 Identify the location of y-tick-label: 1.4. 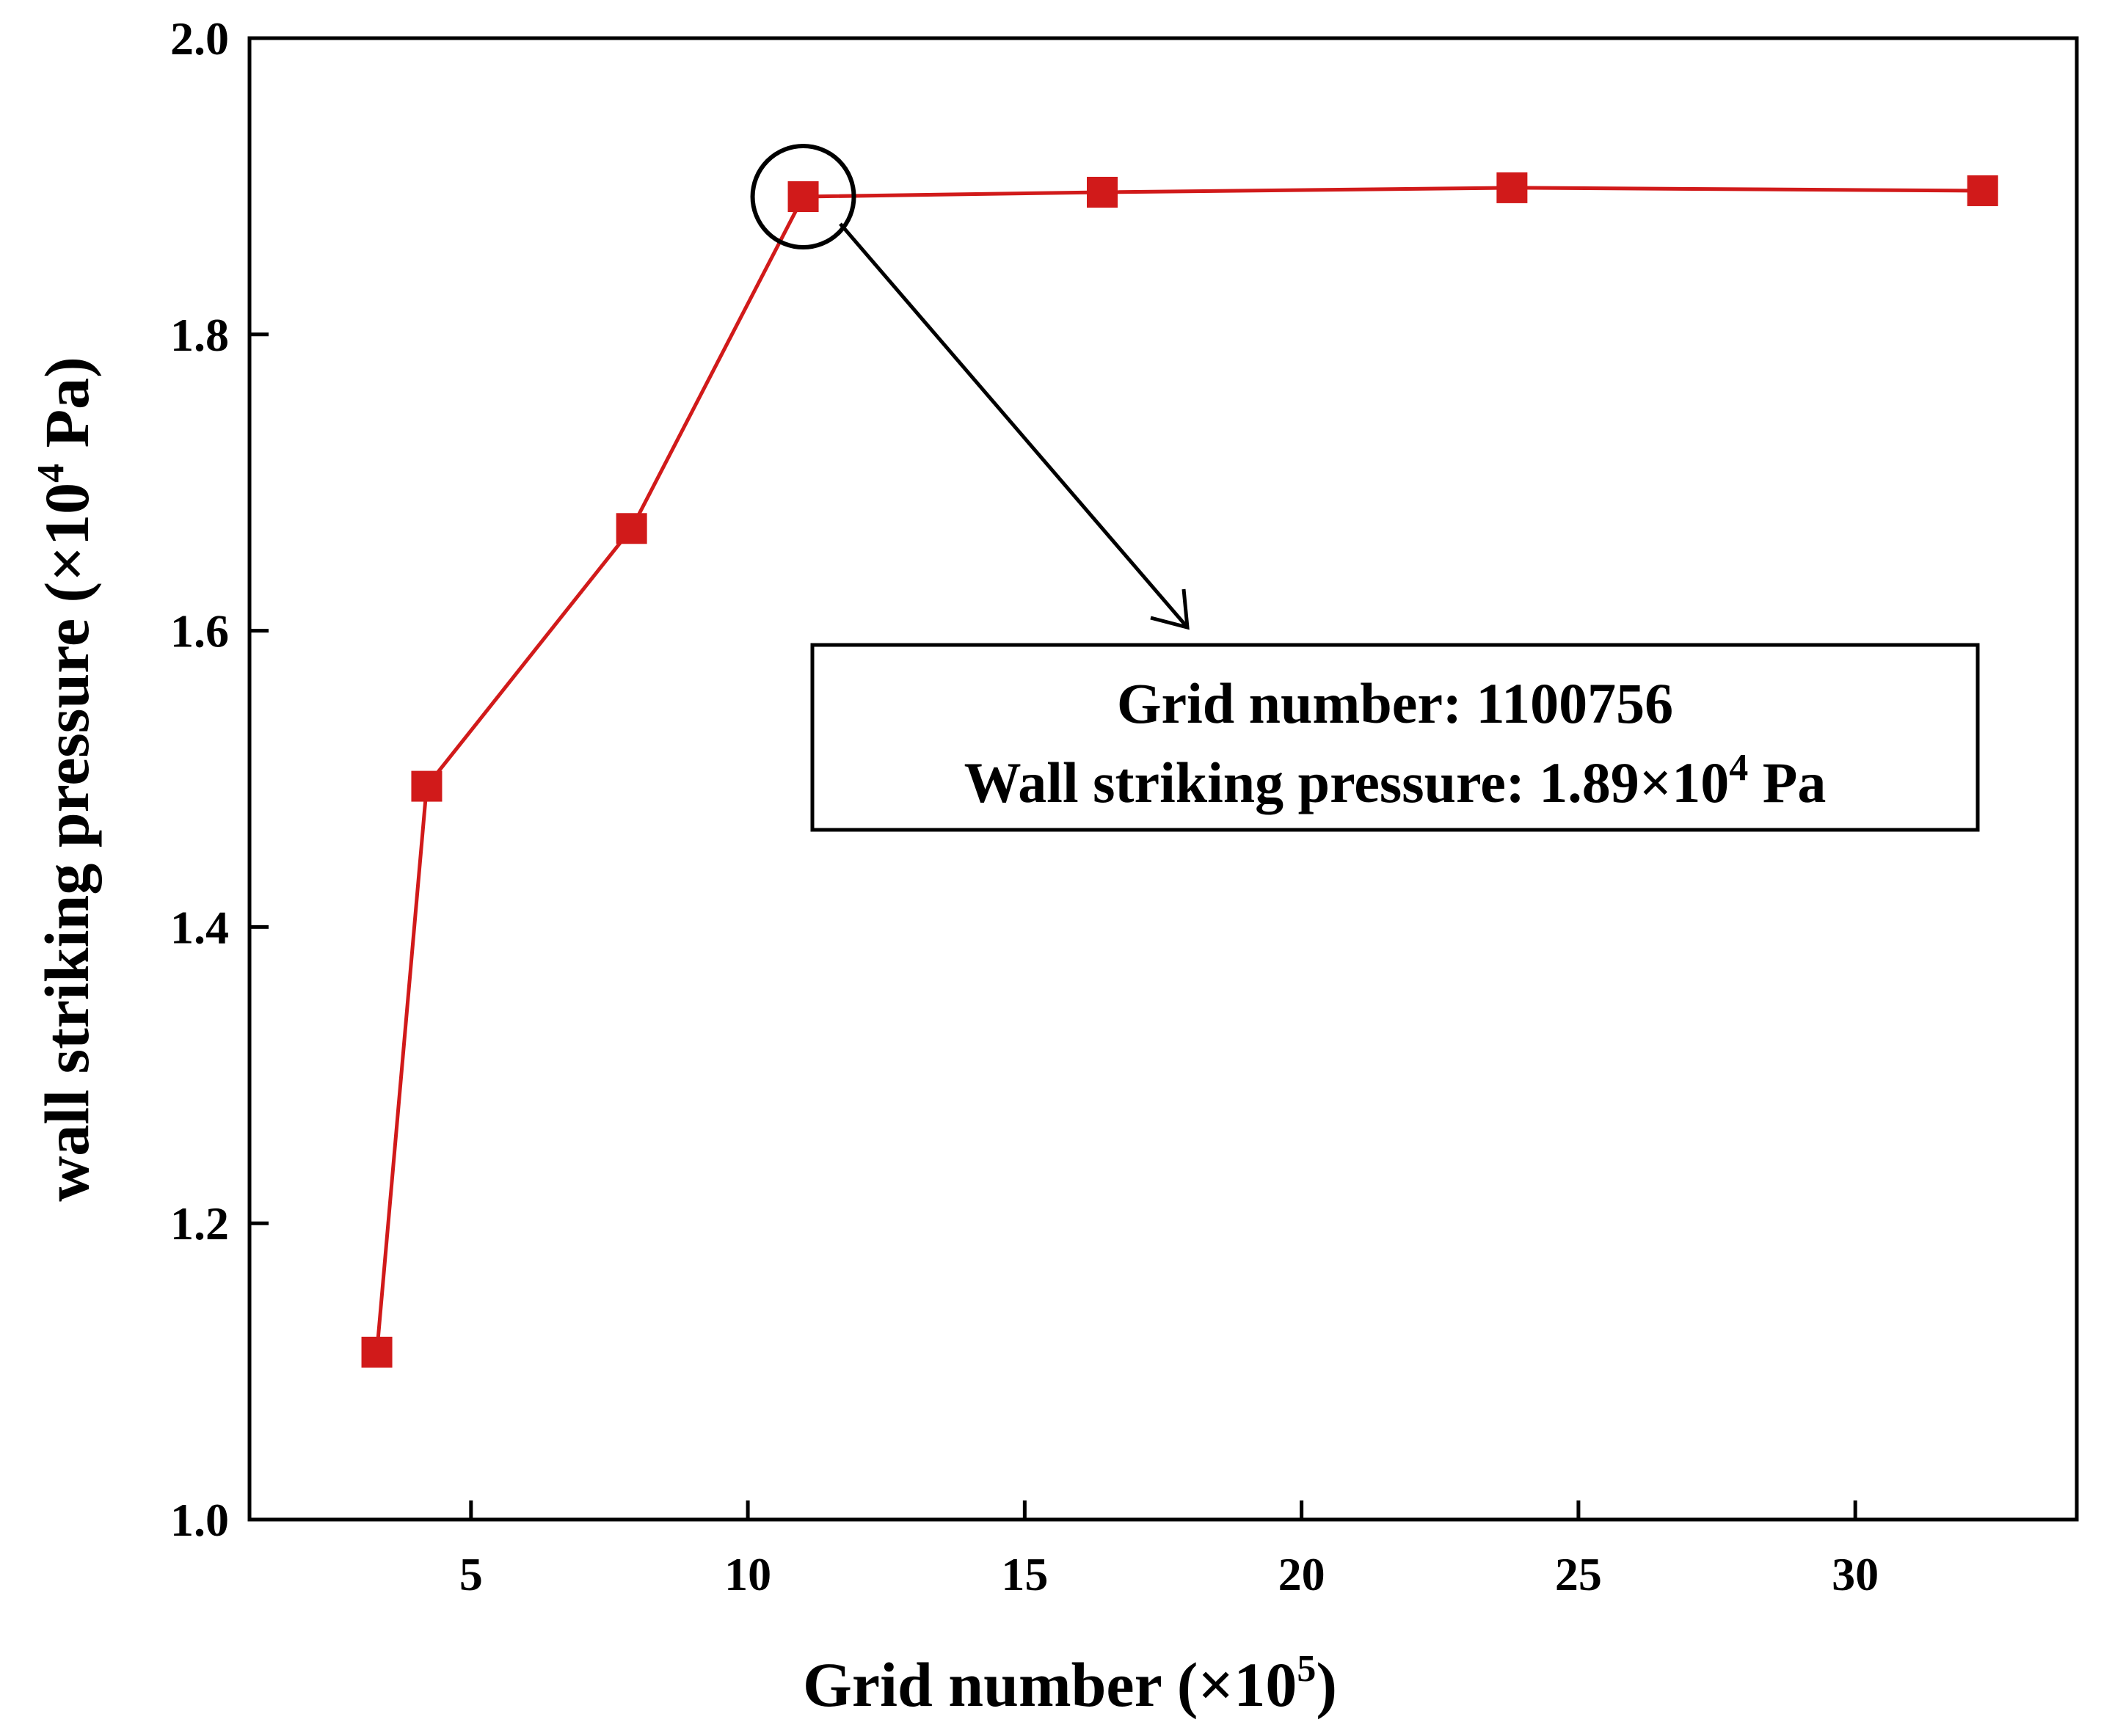
(199, 927).